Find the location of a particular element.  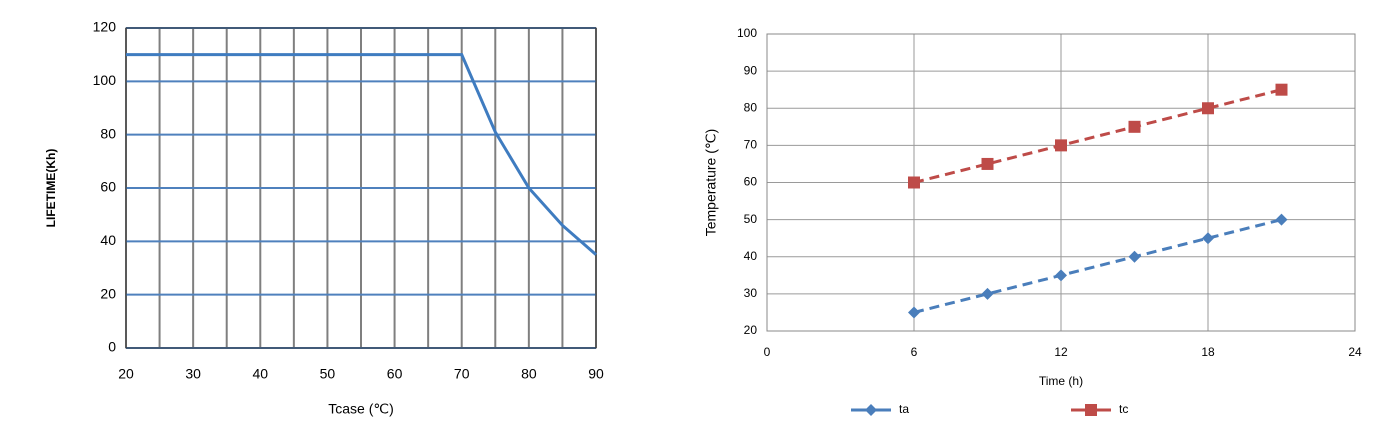

y-axis-label: LIFETIME(Kh) is located at coordinates (51, 188).